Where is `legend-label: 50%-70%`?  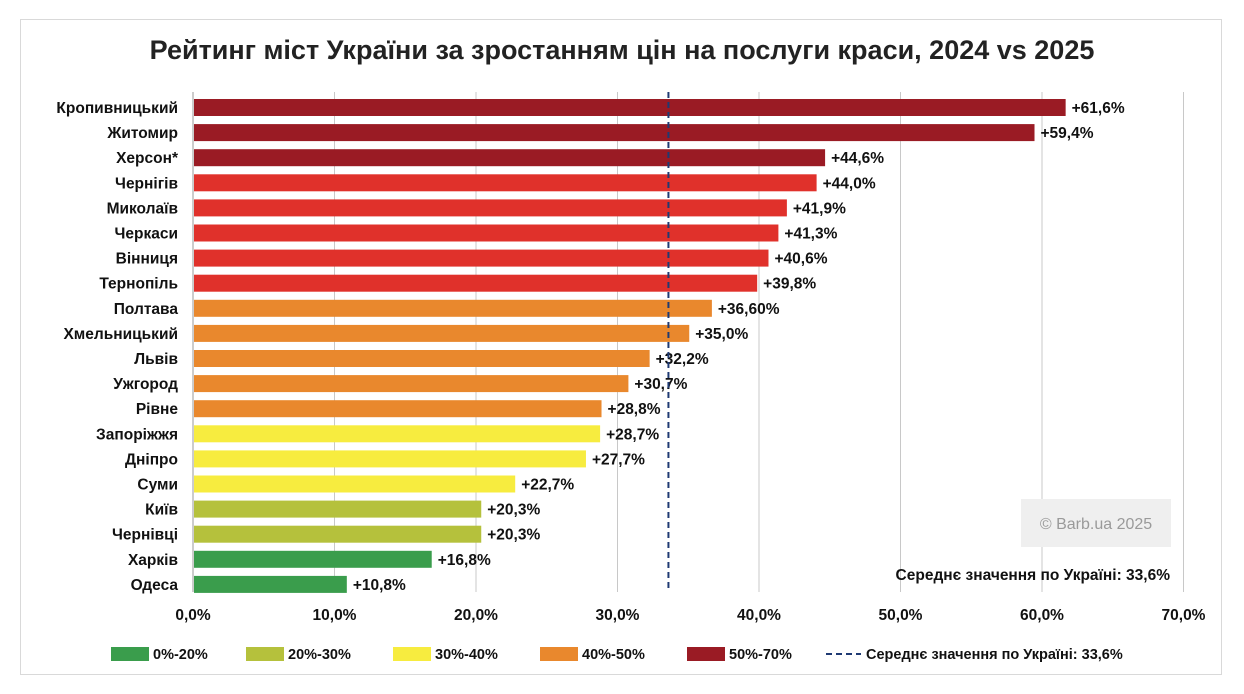
legend-label: 50%-70% is located at coordinates (760, 655).